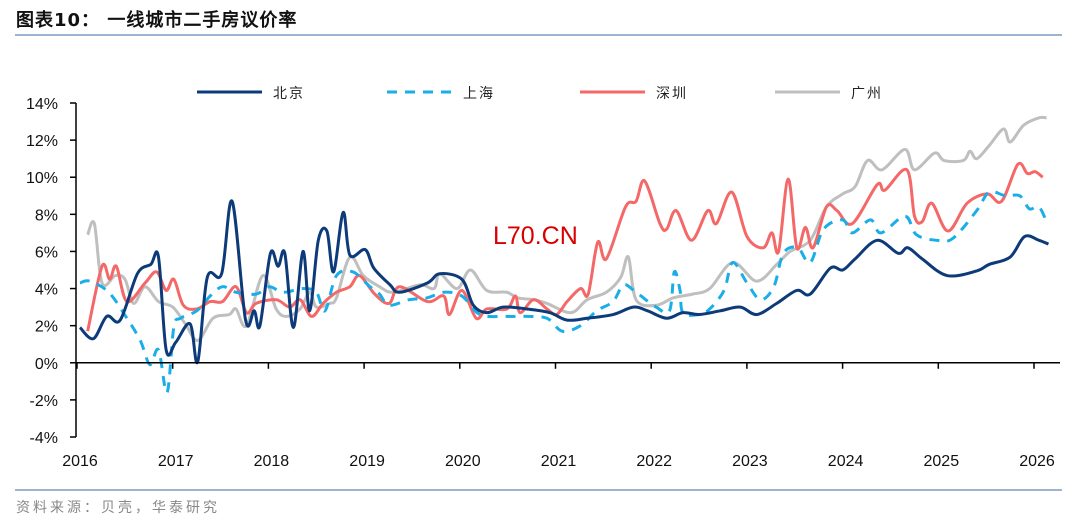  I want to click on x-tick-label: 2017, so click(176, 461).